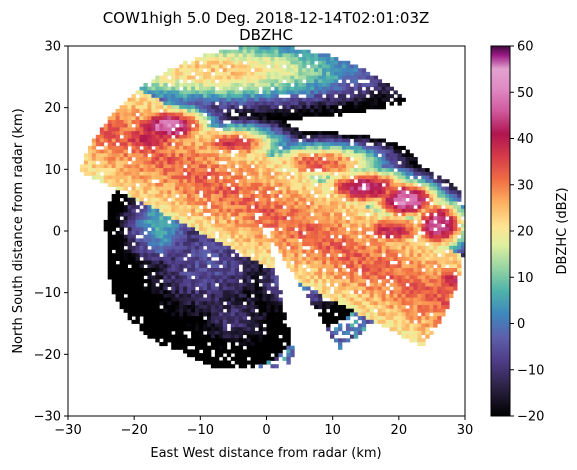 This screenshot has height=470, width=577. Describe the element at coordinates (266, 18) in the screenshot. I see `chart-title: COW1high 5.0 Deg. 2018-12-14T02:01:03Z` at that location.